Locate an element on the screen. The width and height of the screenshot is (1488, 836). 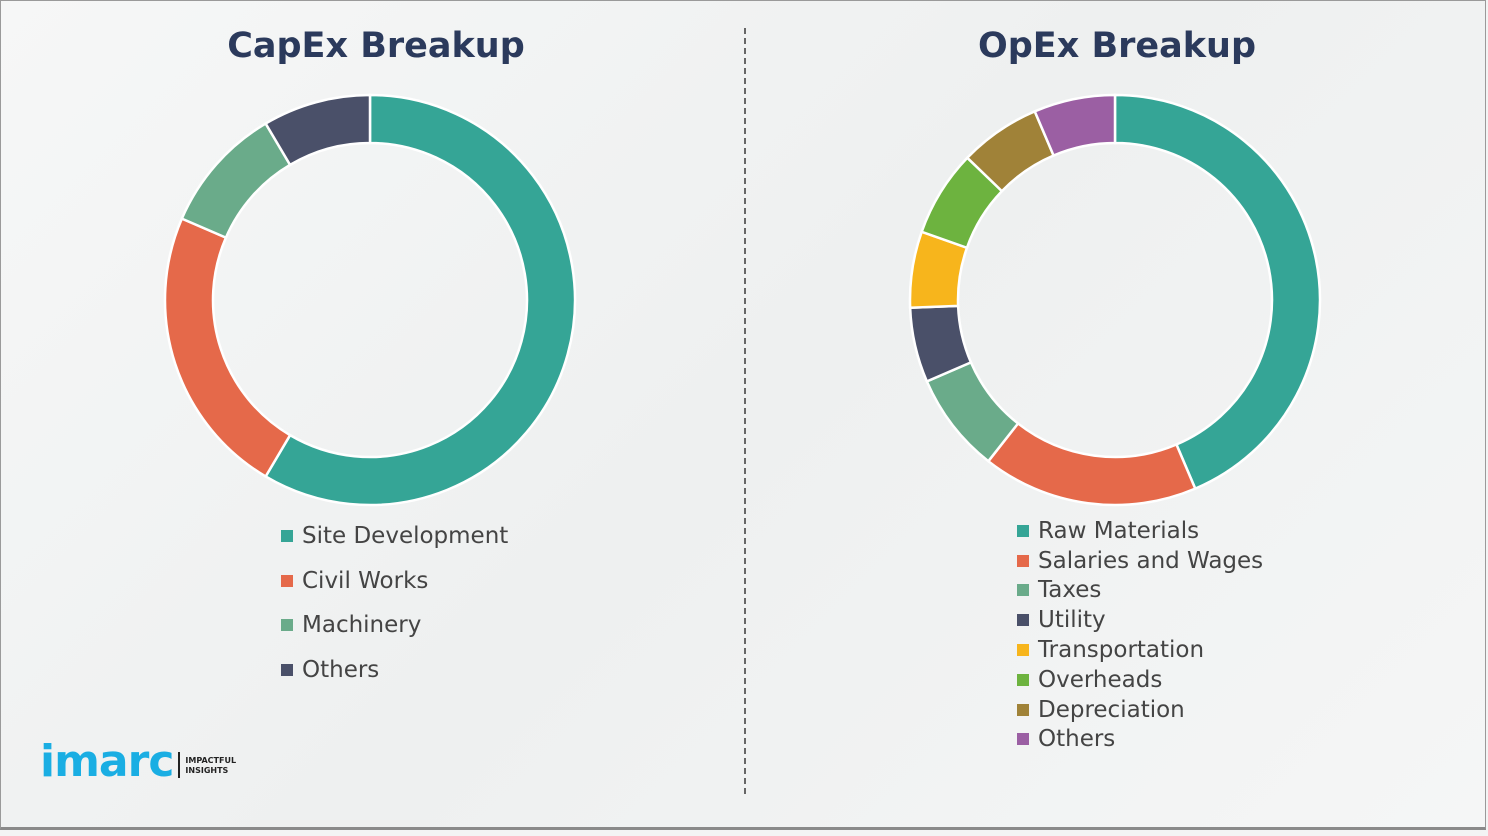
legend-item: Salaries and Wages is located at coordinates (1140, 561).